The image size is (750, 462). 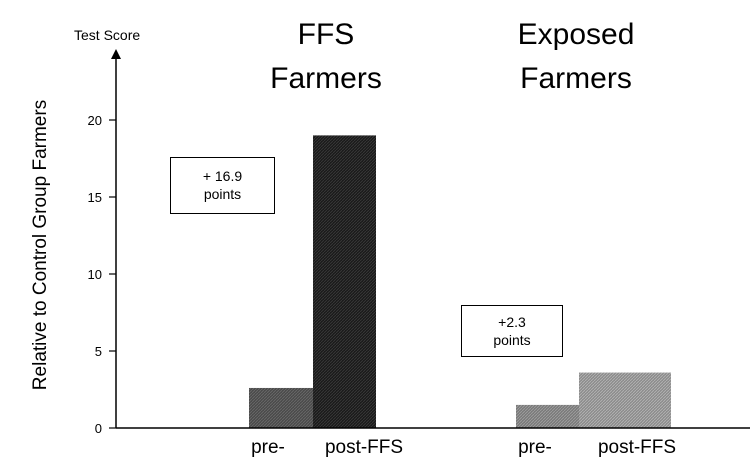 What do you see at coordinates (326, 34) in the screenshot?
I see `group-label-ffs-line1: FFS` at bounding box center [326, 34].